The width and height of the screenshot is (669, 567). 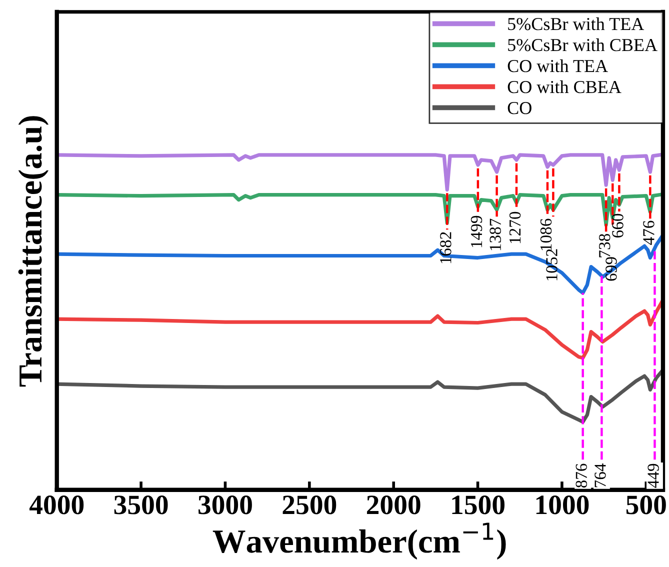 I want to click on legend-label: CO with TEA, so click(x=558, y=65).